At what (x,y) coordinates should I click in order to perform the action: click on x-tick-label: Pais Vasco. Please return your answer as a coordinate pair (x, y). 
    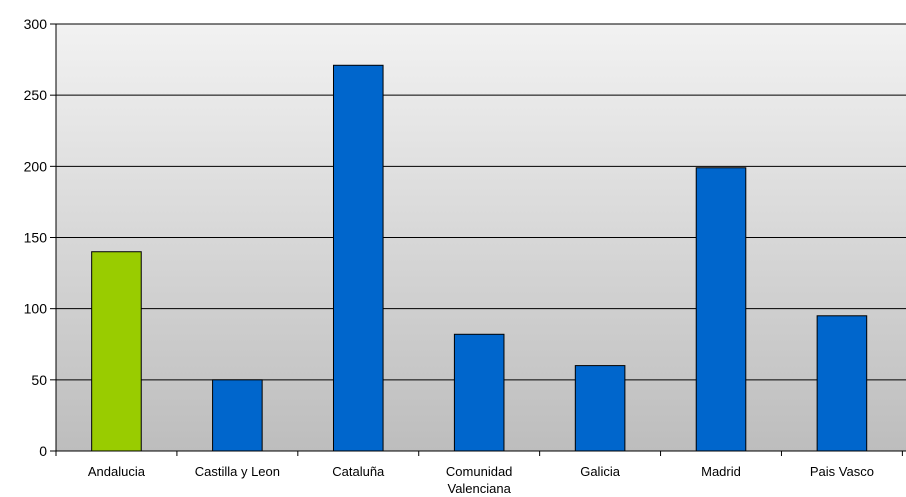
    Looking at the image, I should click on (842, 471).